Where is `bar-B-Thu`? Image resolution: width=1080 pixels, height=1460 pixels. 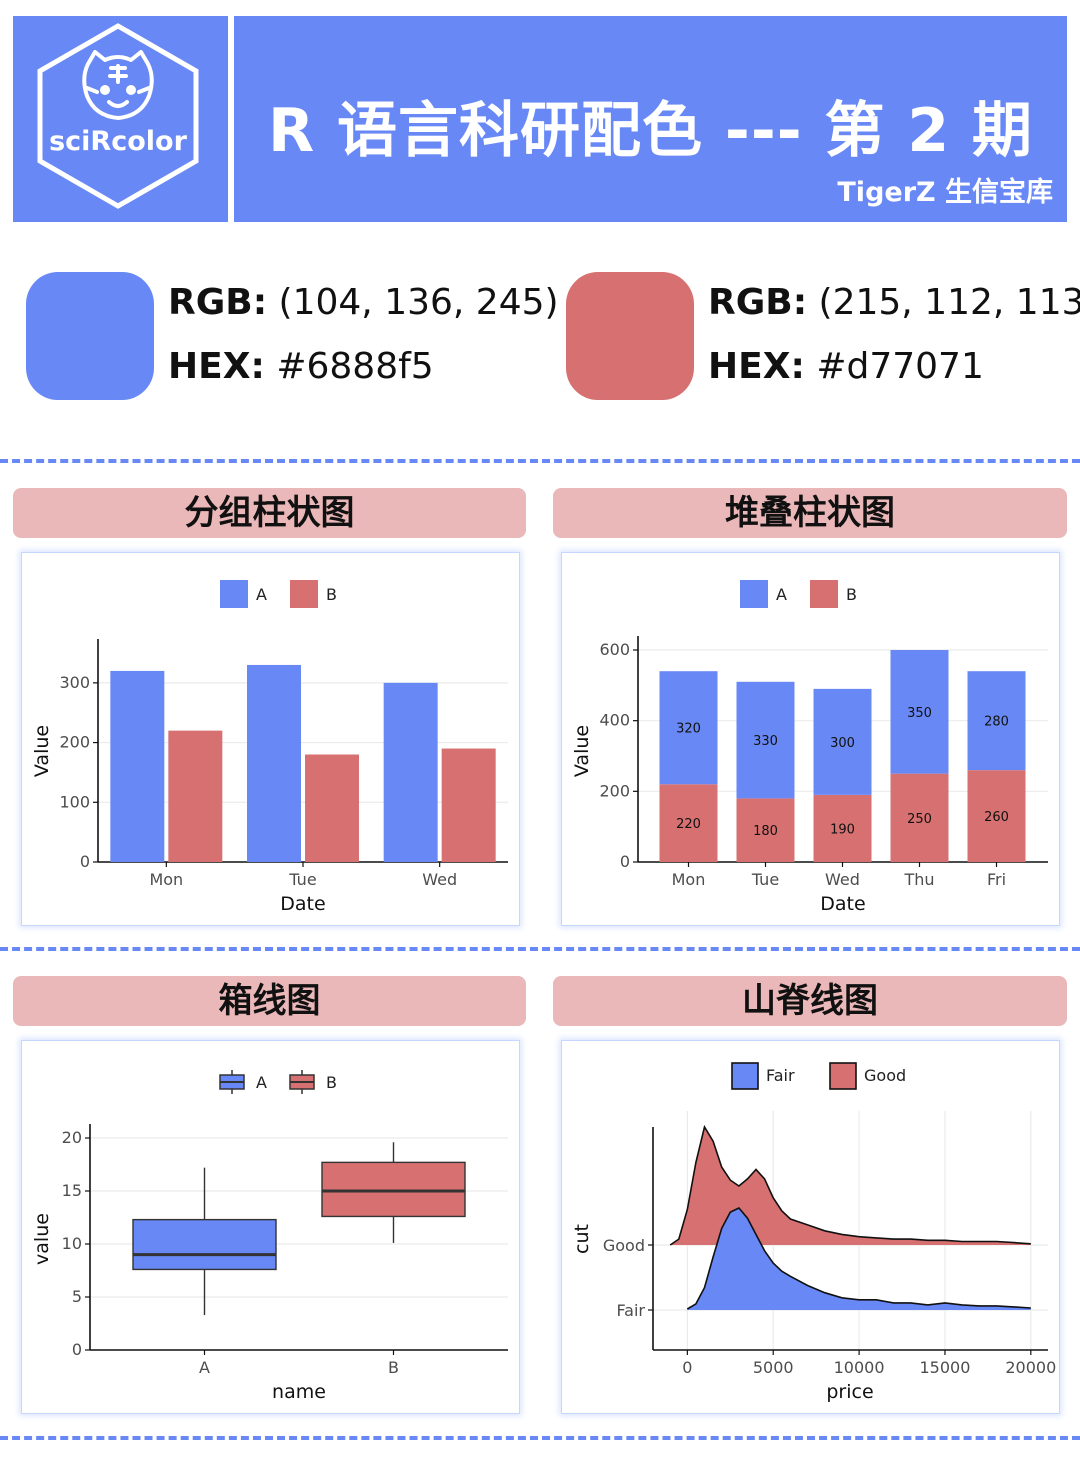 bar-B-Thu is located at coordinates (919, 817).